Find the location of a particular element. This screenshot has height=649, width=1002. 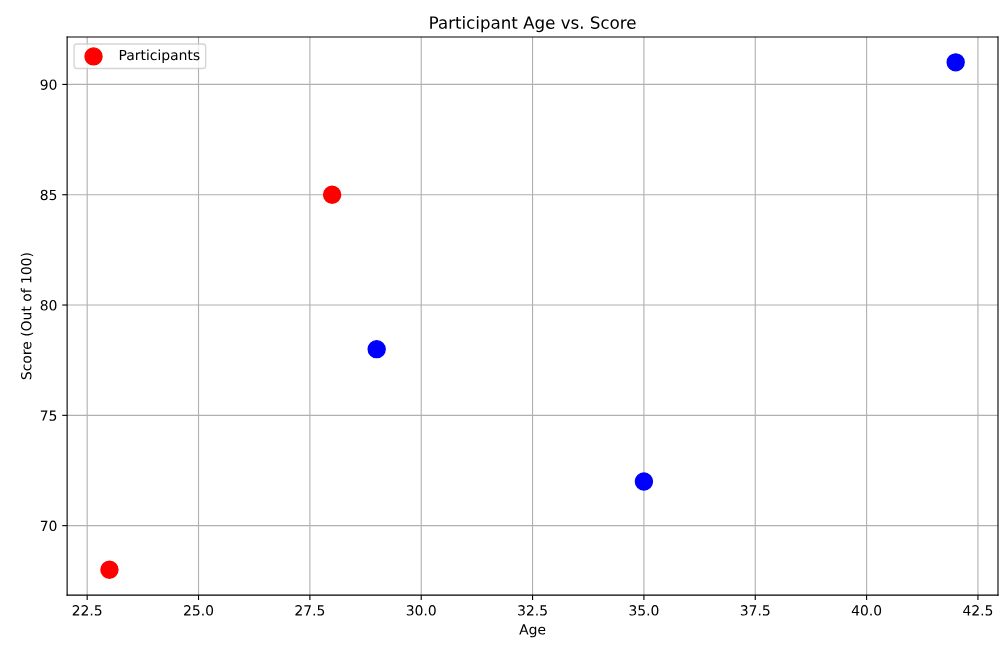

x-tick-label: 32.5 is located at coordinates (532, 610).